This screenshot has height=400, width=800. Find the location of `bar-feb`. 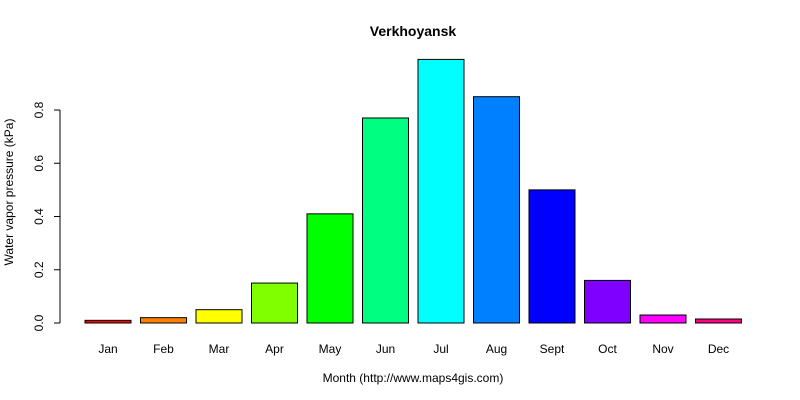

bar-feb is located at coordinates (163, 320).